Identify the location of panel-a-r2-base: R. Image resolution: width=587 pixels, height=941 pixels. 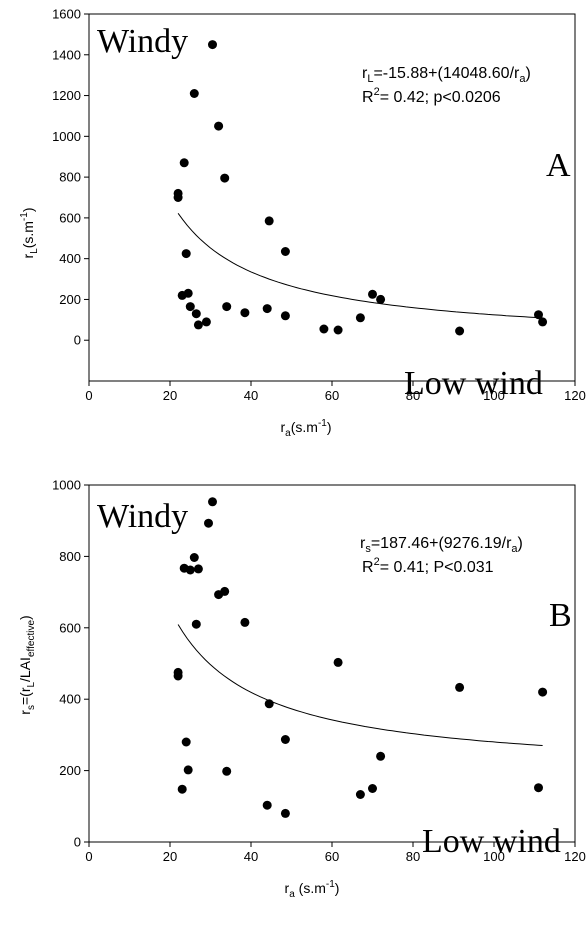
(368, 97).